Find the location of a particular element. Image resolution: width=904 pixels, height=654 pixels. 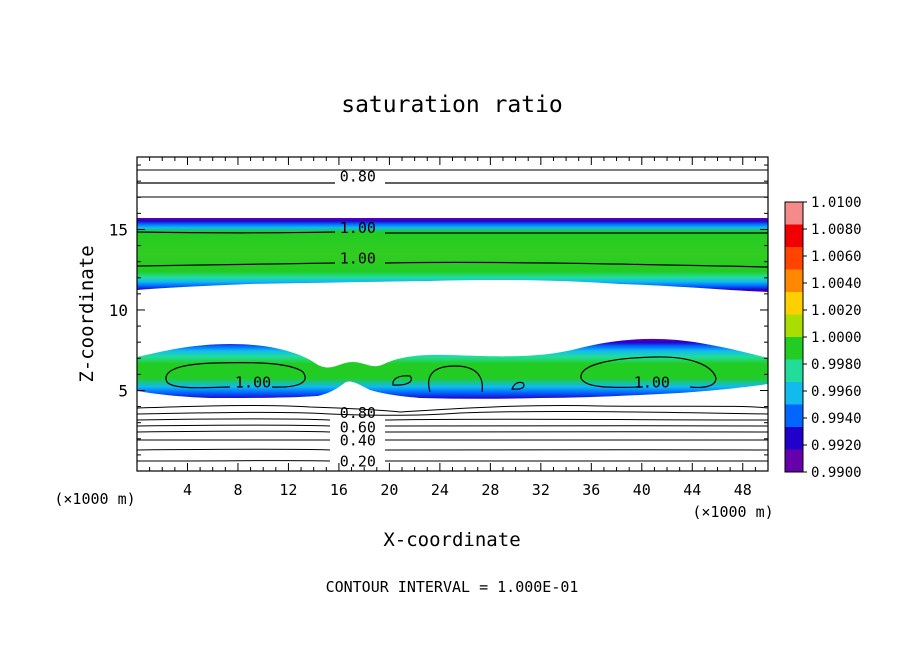

colorbar-label: 0.9940 is located at coordinates (836, 419).